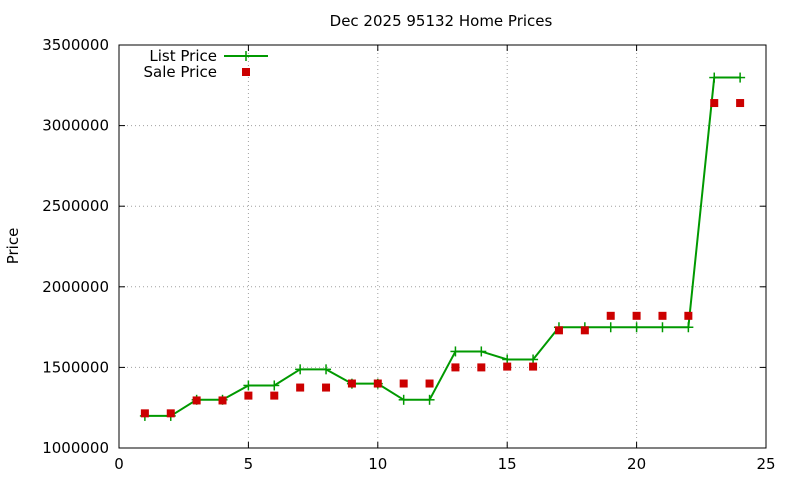 This screenshot has width=800, height=480. What do you see at coordinates (636, 464) in the screenshot?
I see `x-tick-label: 20` at bounding box center [636, 464].